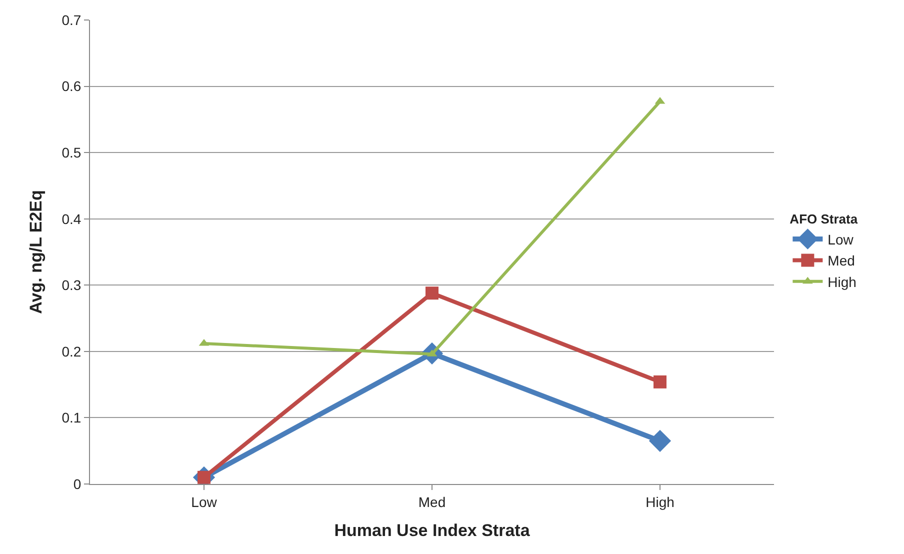 Image resolution: width=904 pixels, height=554 pixels. Describe the element at coordinates (841, 239) in the screenshot. I see `legend-label: Low` at that location.